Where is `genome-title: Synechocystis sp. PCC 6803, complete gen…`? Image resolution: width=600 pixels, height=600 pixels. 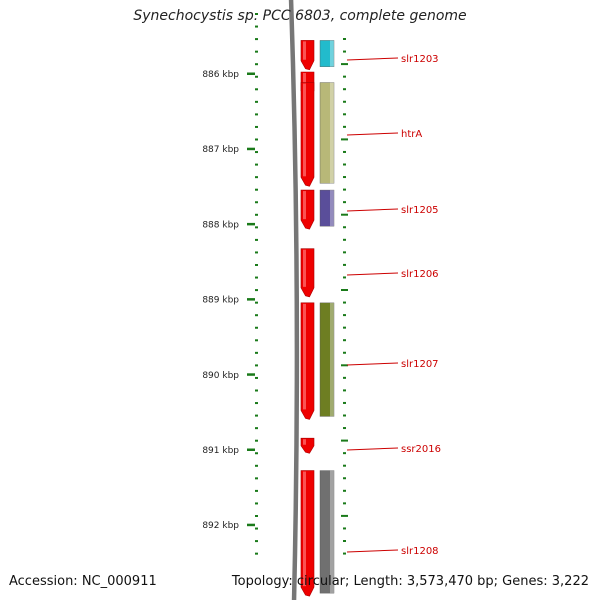 genome-title: Synechocystis sp. PCC 6803, complete gen… is located at coordinates (300, 16).